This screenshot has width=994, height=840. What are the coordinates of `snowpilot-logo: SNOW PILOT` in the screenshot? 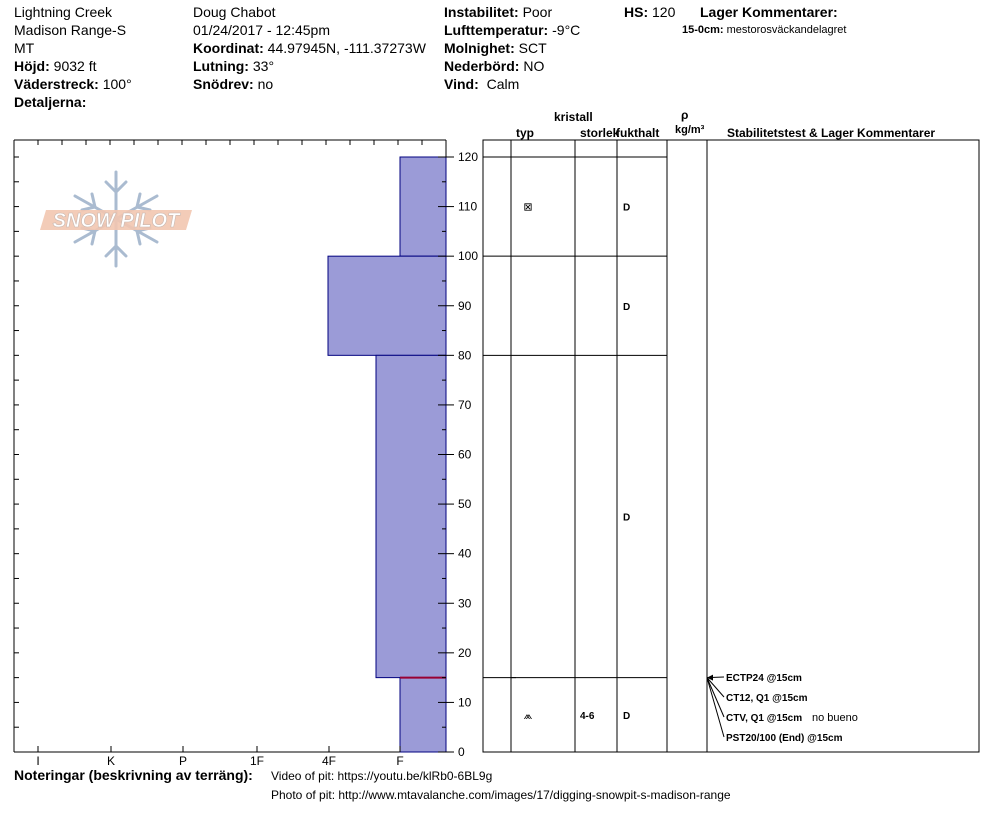 It's located at (116, 219).